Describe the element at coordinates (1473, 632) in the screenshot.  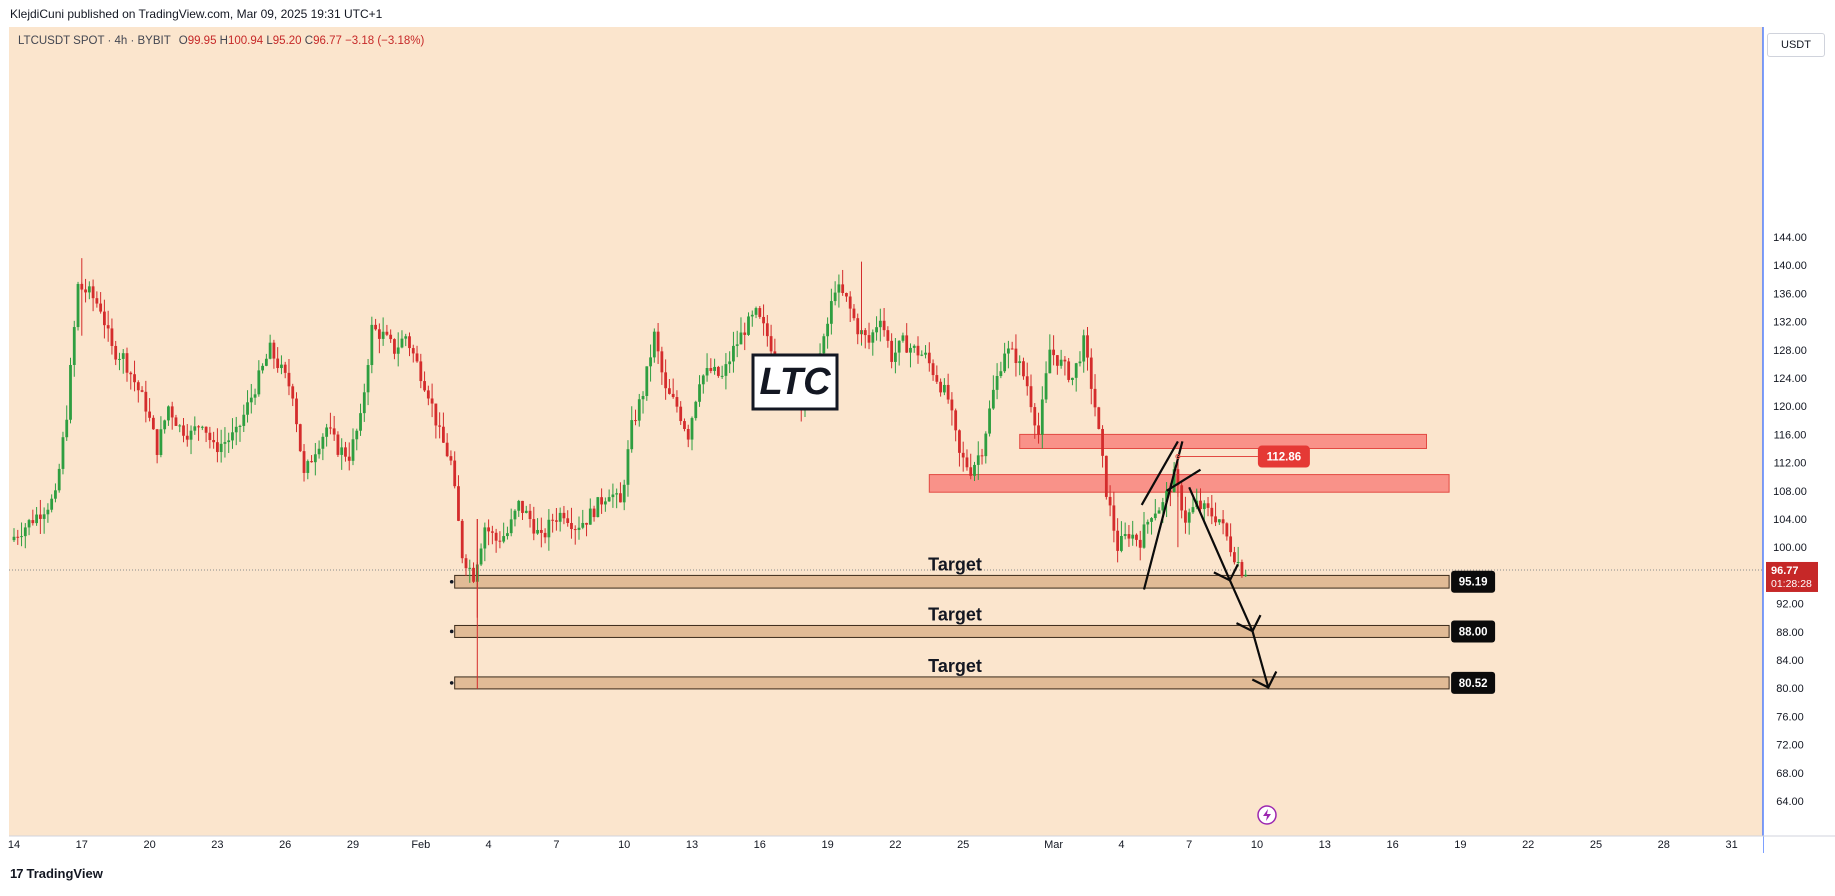
I see `target-value-text: 88.00` at that location.